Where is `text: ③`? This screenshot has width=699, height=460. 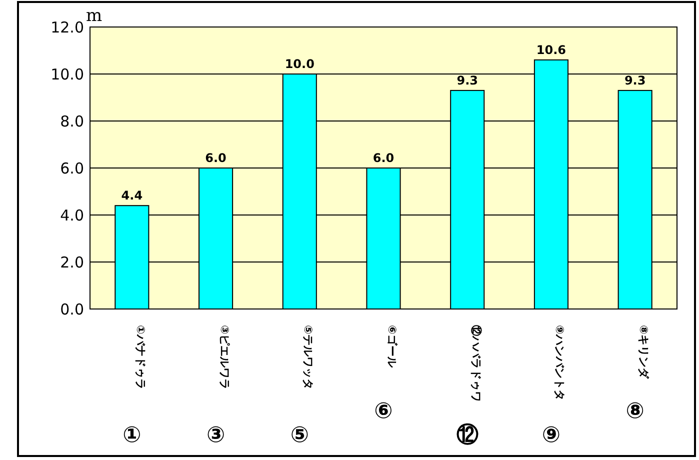
text: ③ is located at coordinates (216, 435).